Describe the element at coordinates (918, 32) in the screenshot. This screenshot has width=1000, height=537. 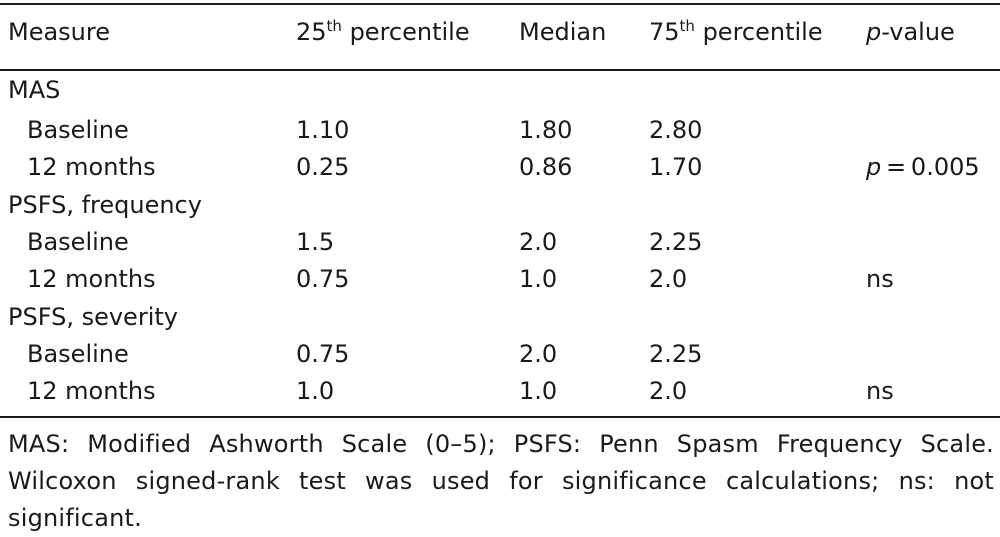
I see `header-p-suffix: -value` at that location.